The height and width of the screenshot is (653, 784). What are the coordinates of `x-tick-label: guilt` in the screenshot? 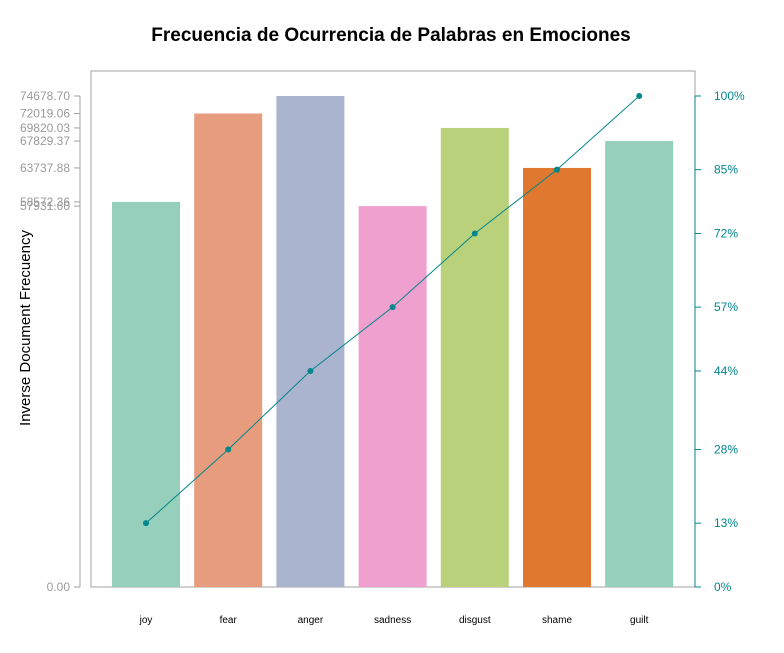 It's located at (639, 620).